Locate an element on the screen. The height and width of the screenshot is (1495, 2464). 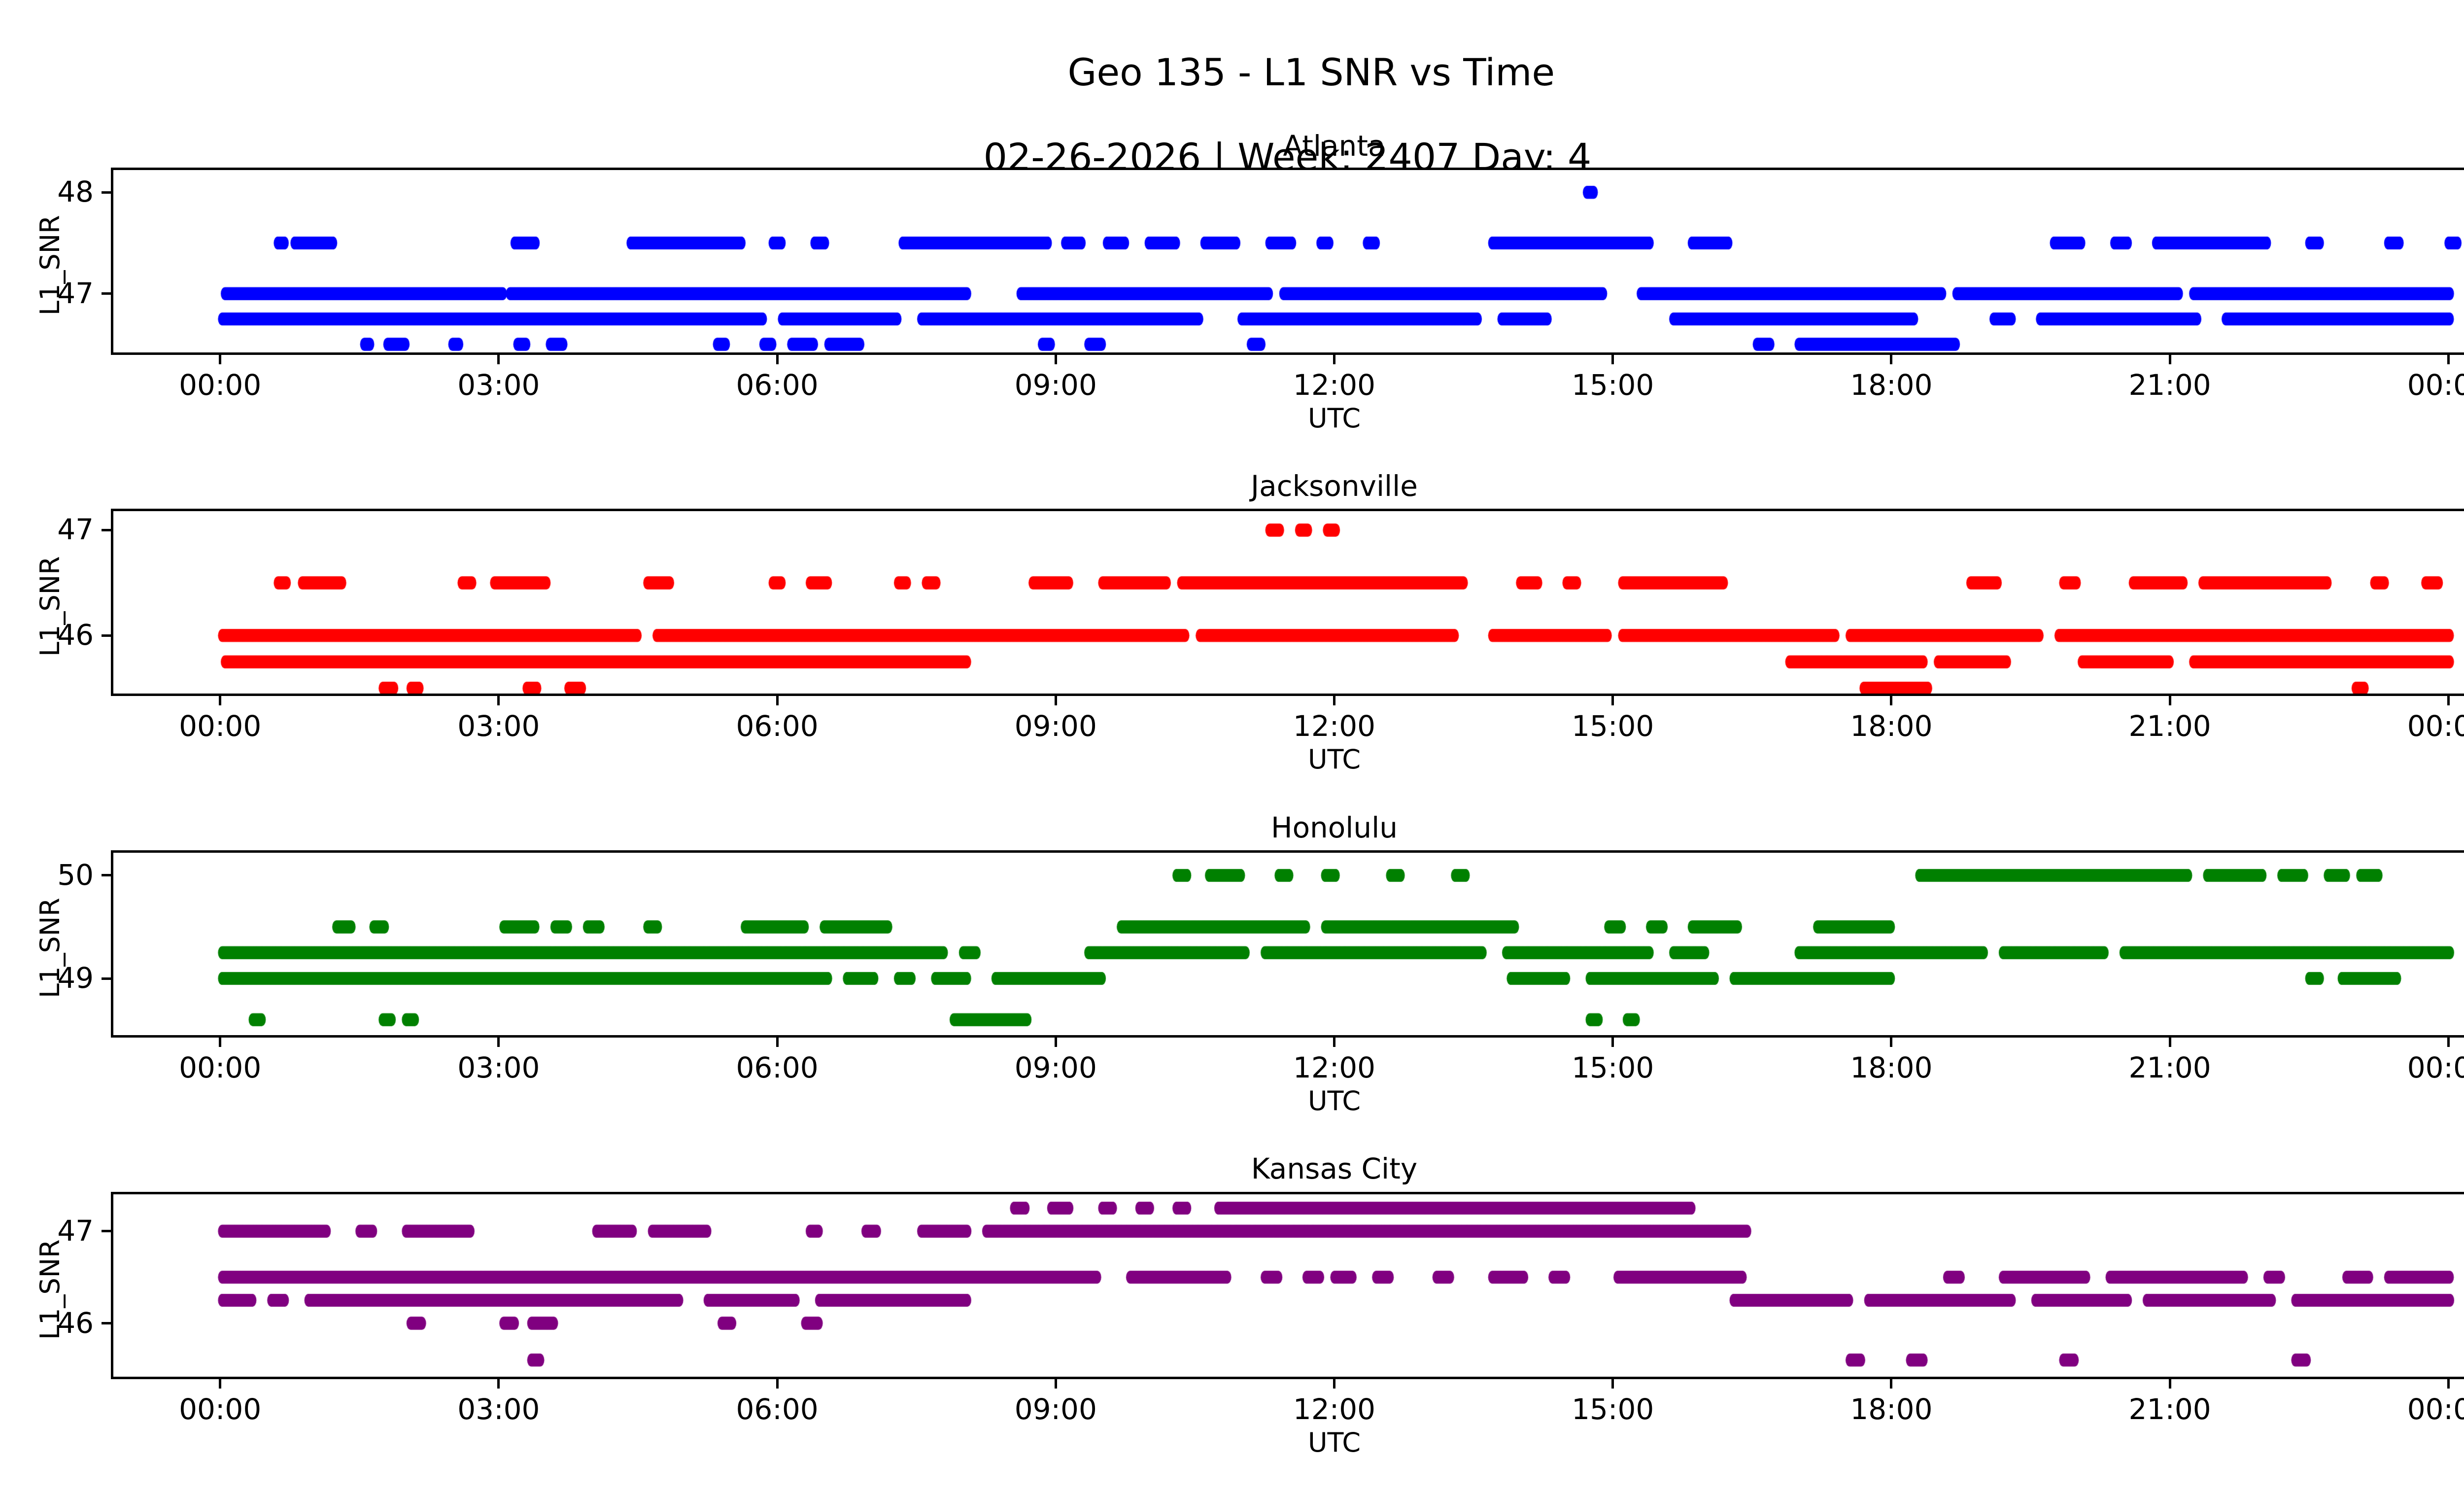
scatter-canvas-jacksonville is located at coordinates (1288, 602).